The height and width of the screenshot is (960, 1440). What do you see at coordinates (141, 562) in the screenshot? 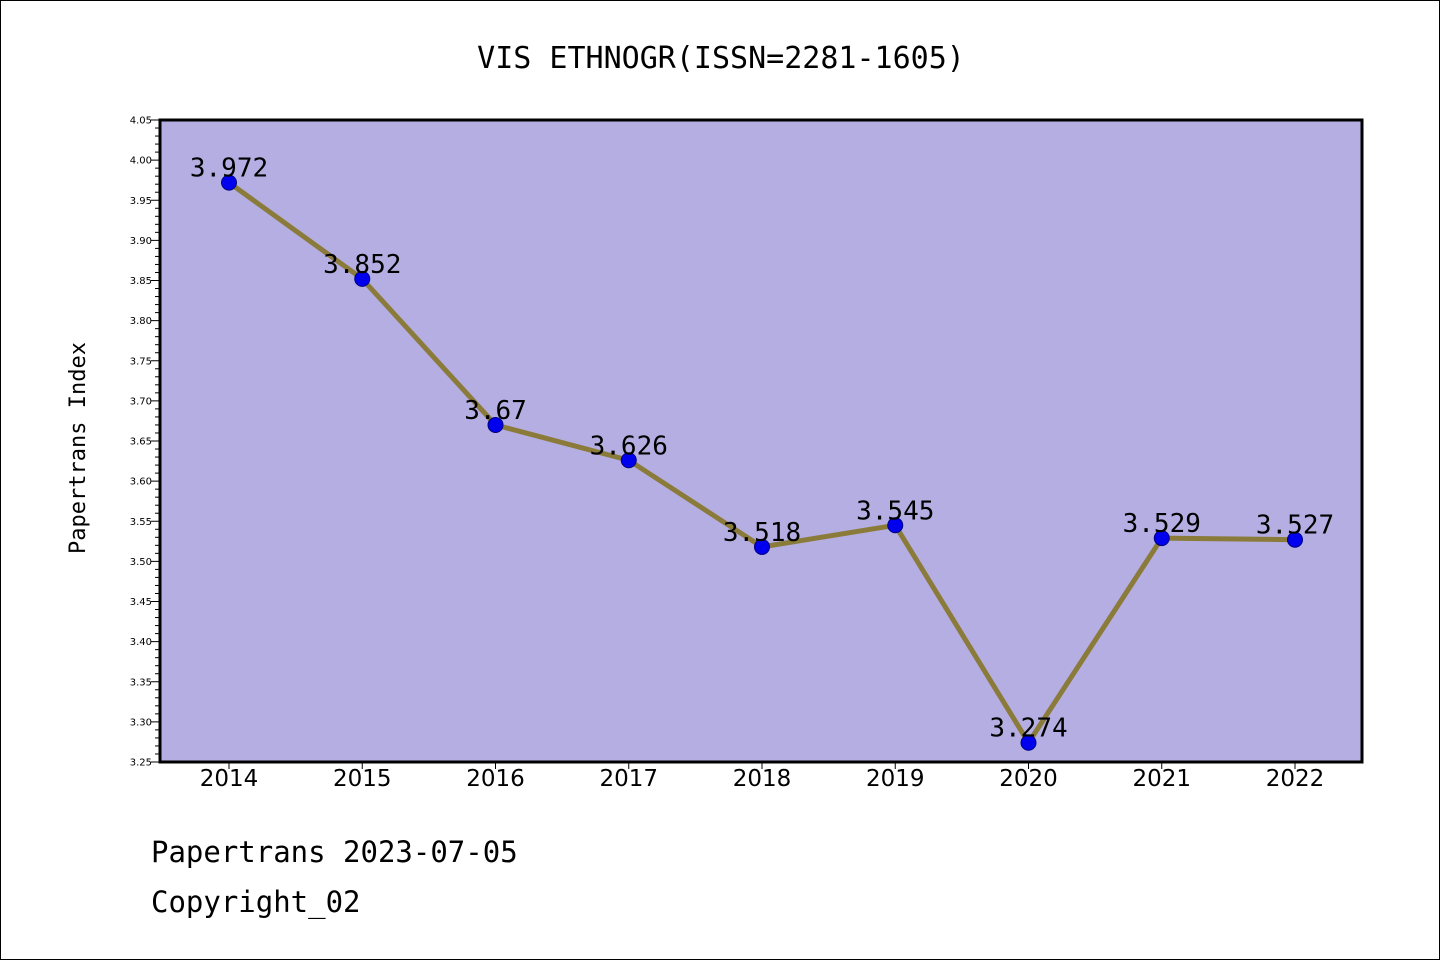
I see `y-tick-label: 3.50` at bounding box center [141, 562].